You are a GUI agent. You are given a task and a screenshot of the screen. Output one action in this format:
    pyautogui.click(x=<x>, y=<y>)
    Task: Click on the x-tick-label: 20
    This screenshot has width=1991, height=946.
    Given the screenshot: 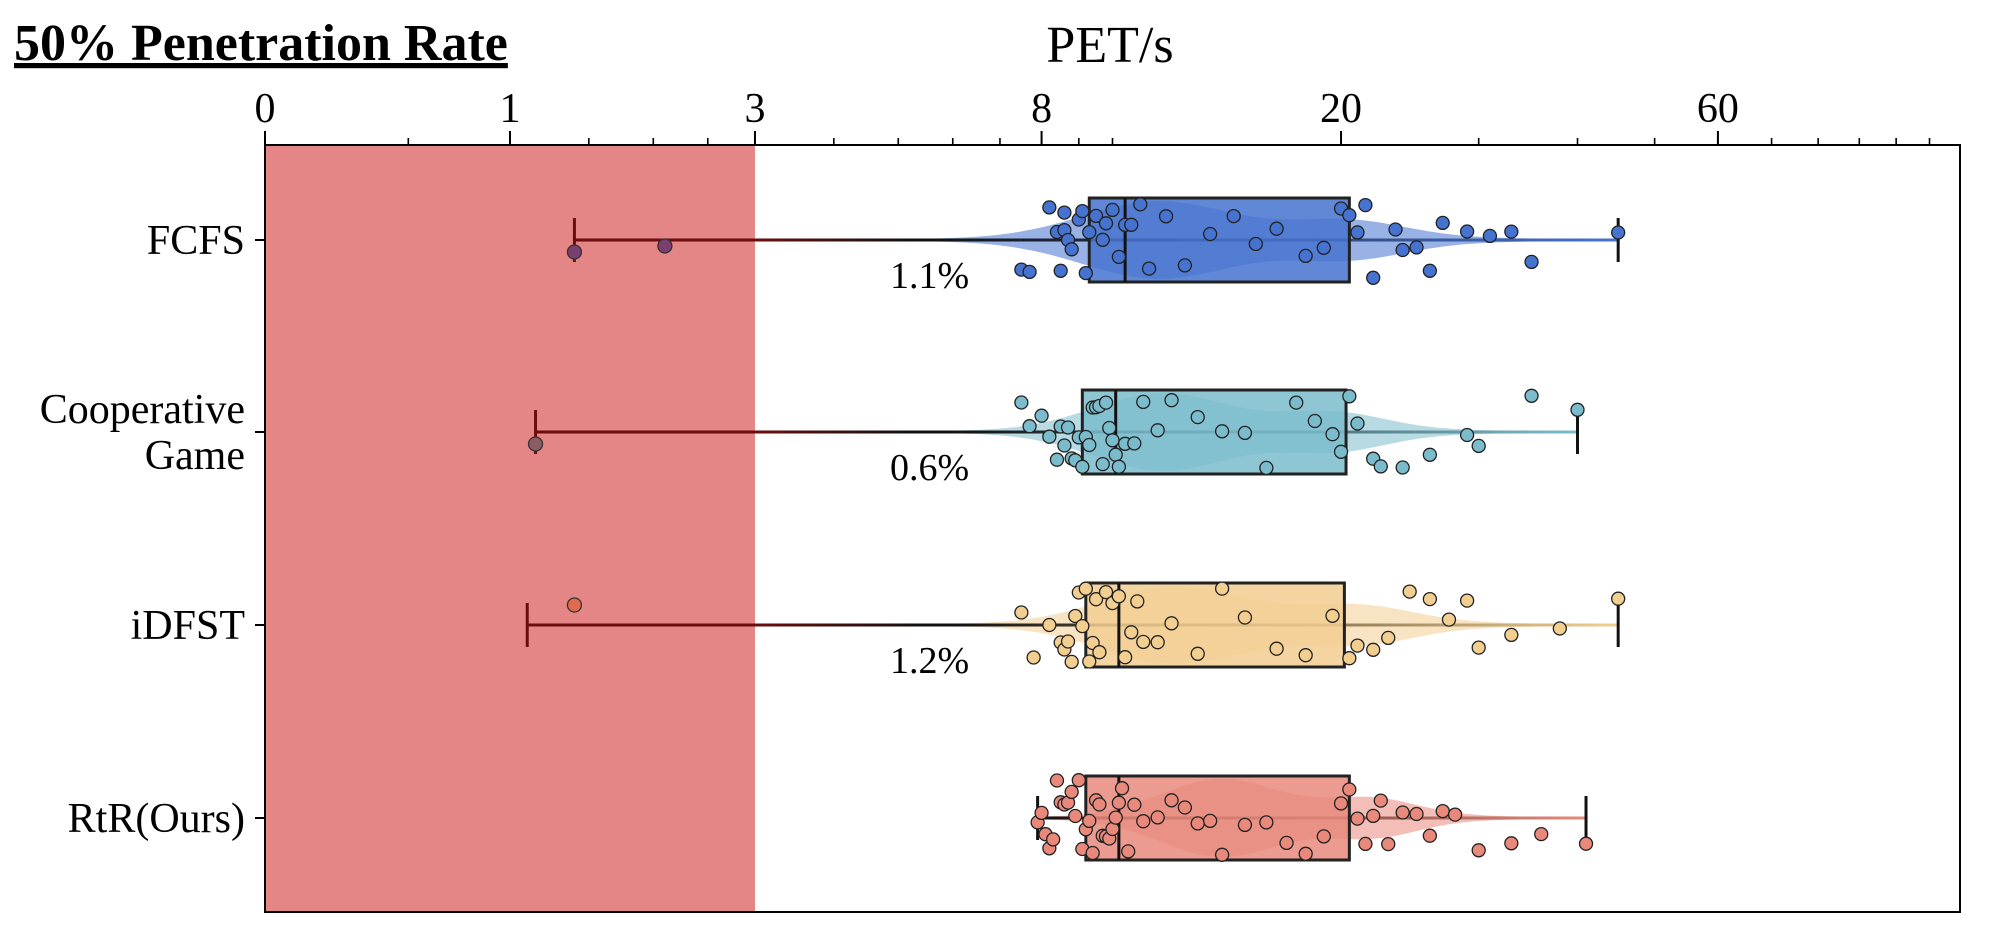 What is the action you would take?
    pyautogui.click(x=1341, y=109)
    